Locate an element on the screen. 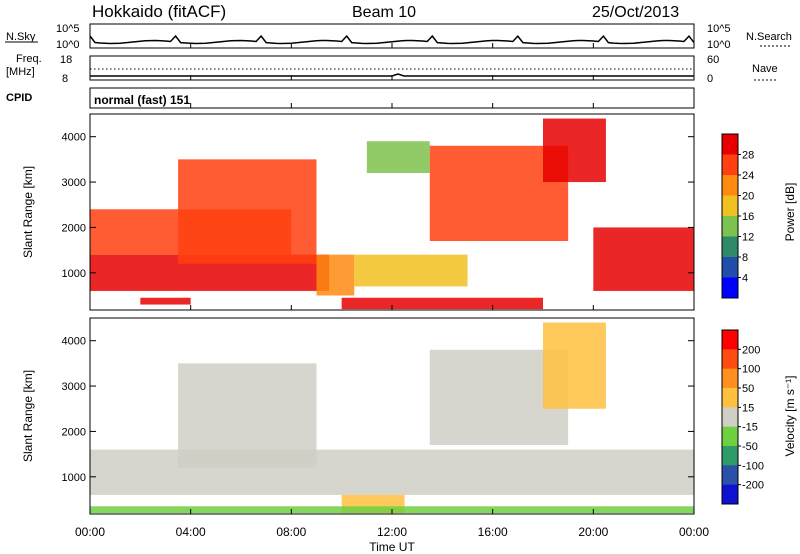 The width and height of the screenshot is (800, 554). beam-title: Beam 10 is located at coordinates (384, 12).